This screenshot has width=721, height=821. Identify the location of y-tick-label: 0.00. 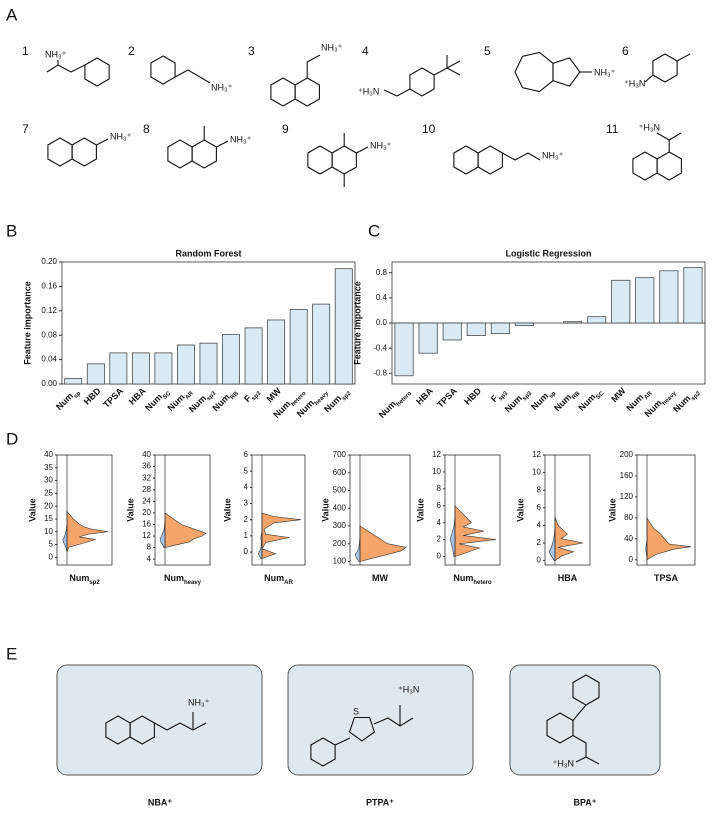
(49, 383).